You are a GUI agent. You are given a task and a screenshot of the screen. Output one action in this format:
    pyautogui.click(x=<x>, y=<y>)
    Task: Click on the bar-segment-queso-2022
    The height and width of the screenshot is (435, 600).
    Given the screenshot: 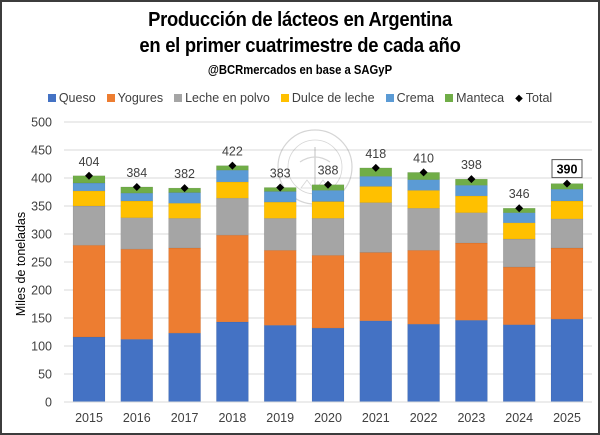 What is the action you would take?
    pyautogui.click(x=423, y=363)
    